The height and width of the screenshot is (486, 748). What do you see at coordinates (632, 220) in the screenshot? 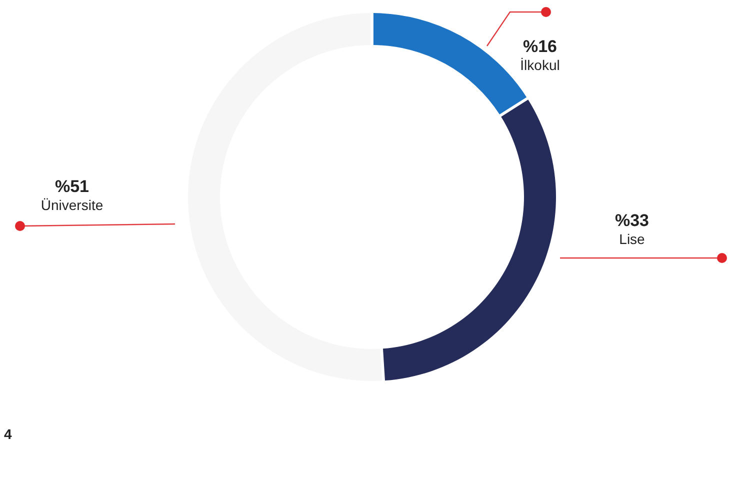
I see `data-label: %33` at bounding box center [632, 220].